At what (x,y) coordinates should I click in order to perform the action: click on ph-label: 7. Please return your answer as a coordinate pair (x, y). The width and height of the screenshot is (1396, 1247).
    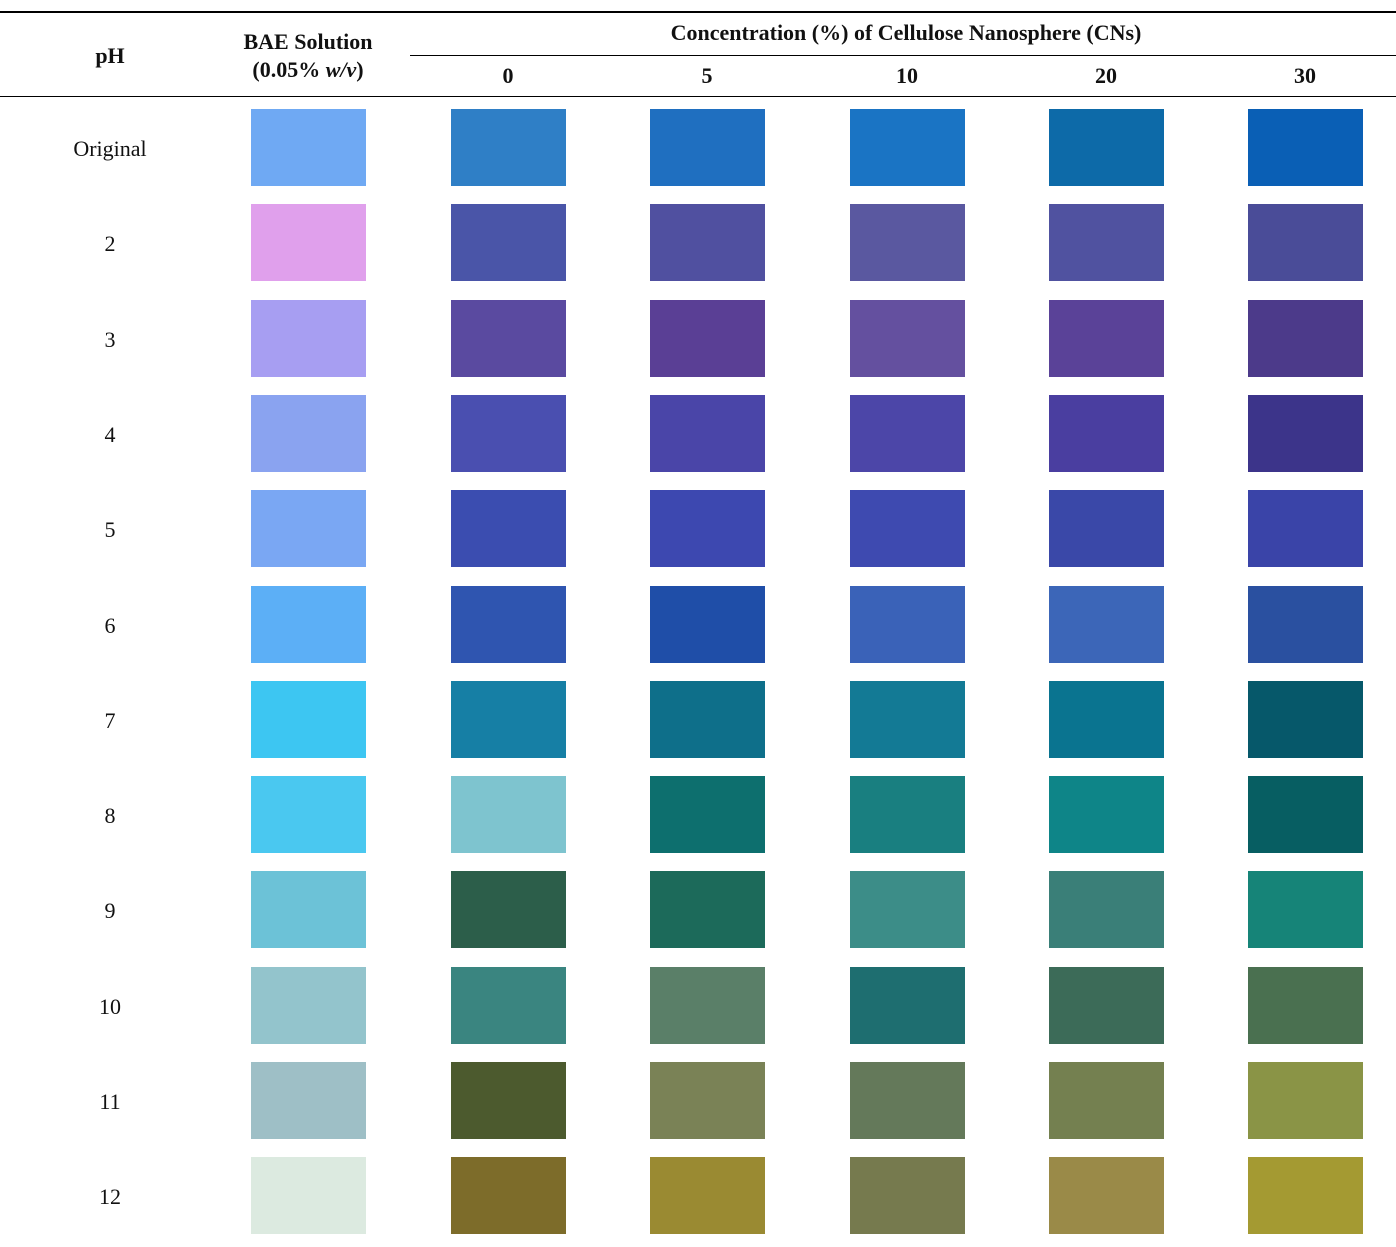
    Looking at the image, I should click on (110, 720).